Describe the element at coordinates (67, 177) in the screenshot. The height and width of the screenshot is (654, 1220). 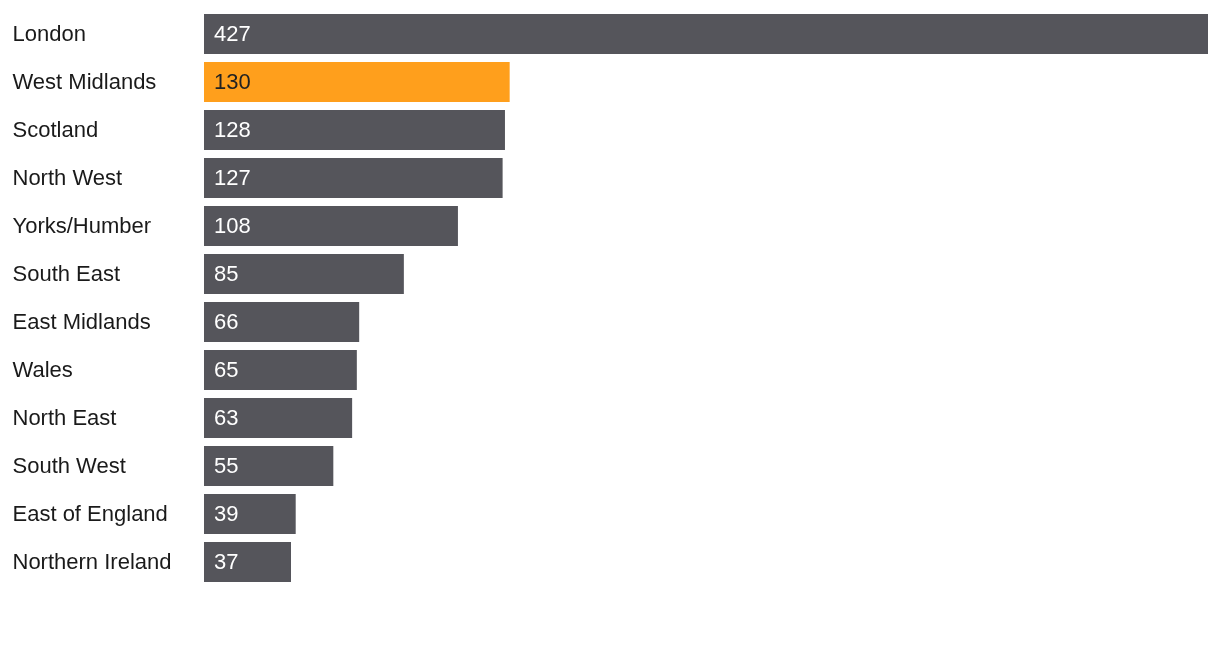
I see `y-tick-label: North West` at that location.